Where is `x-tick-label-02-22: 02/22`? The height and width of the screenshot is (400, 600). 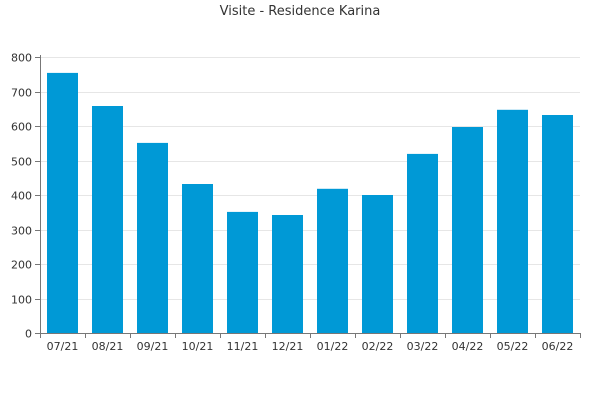 x-tick-label-02-22: 02/22 is located at coordinates (378, 346).